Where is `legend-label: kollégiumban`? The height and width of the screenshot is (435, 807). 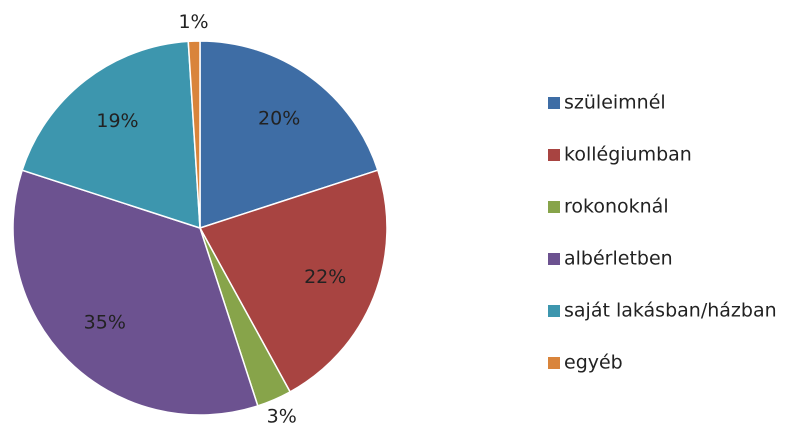 legend-label: kollégiumban is located at coordinates (628, 155).